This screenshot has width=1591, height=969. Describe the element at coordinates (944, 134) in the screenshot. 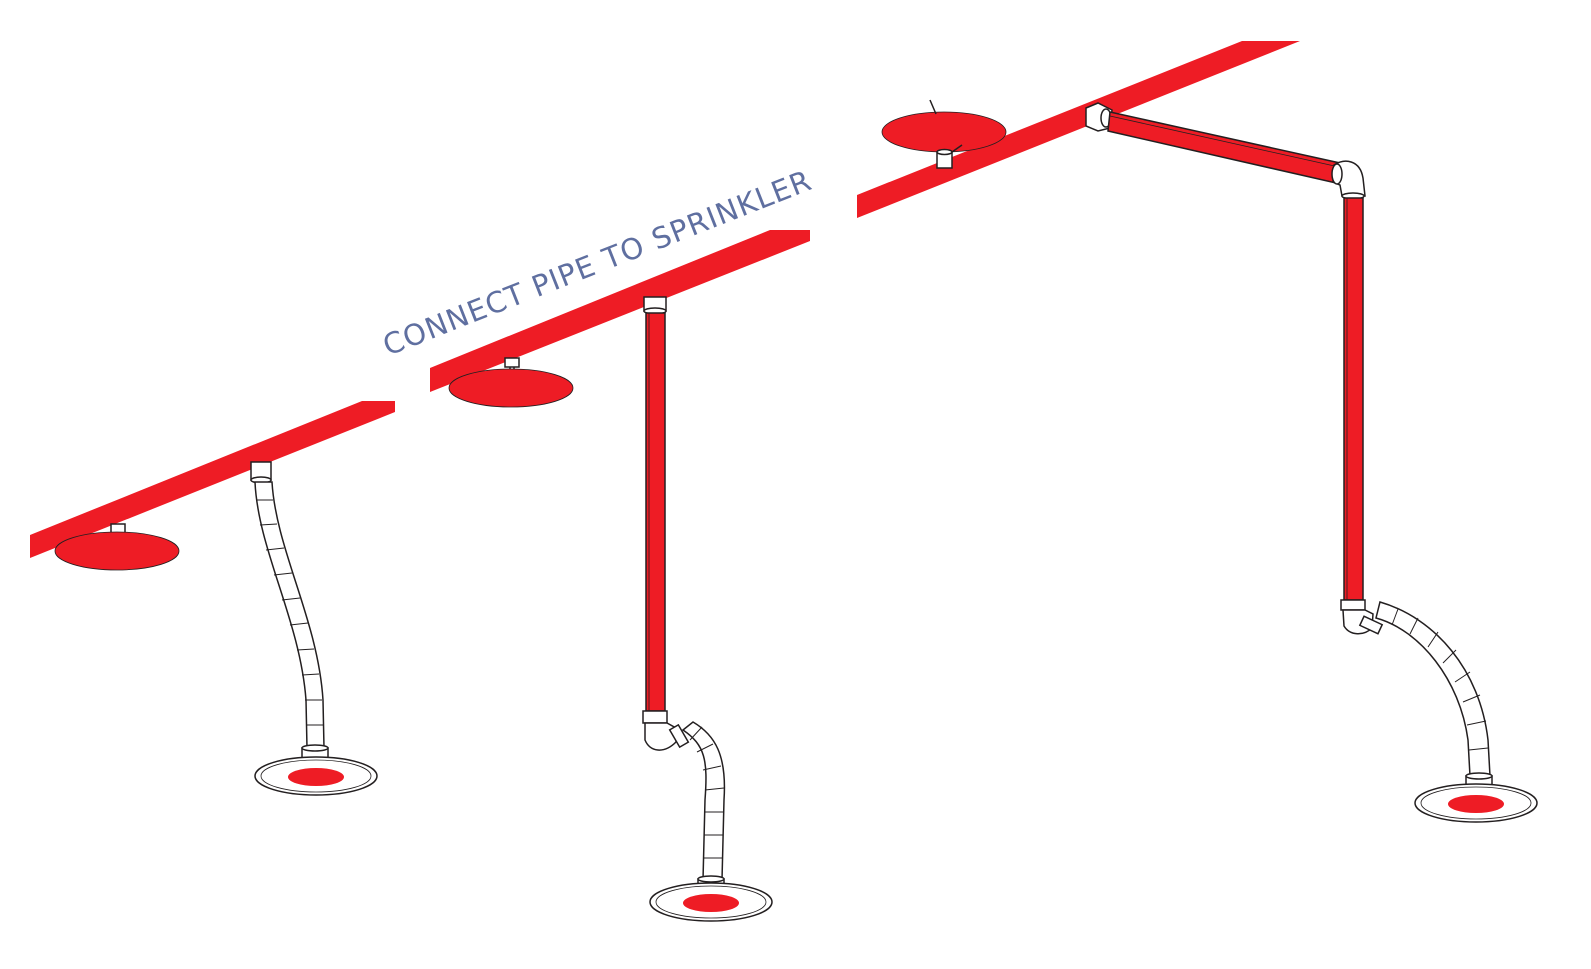

I see `ceiling-sprinkler-right` at that location.